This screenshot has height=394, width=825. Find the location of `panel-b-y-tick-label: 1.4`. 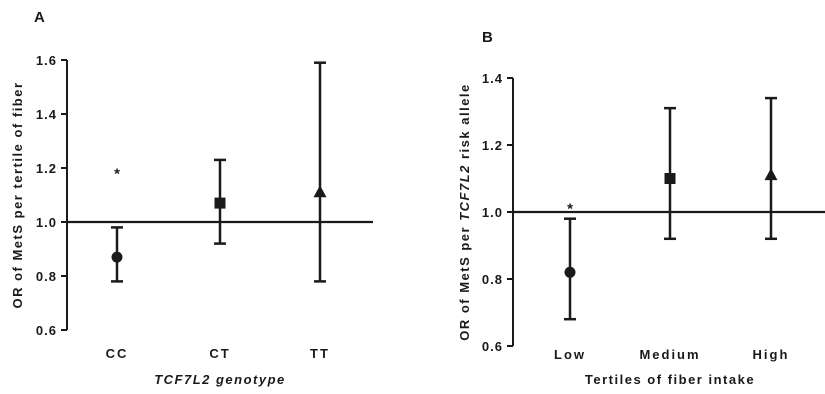

panel-b-y-tick-label: 1.4 is located at coordinates (492, 78).